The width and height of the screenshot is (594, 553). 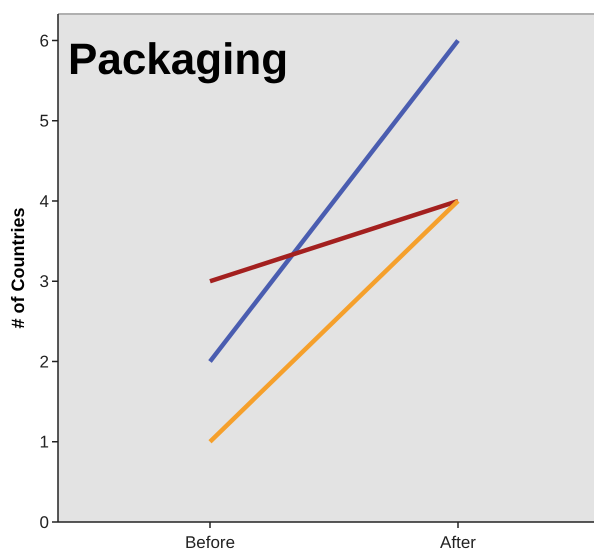 What do you see at coordinates (44, 201) in the screenshot?
I see `y-tick-label: 4` at bounding box center [44, 201].